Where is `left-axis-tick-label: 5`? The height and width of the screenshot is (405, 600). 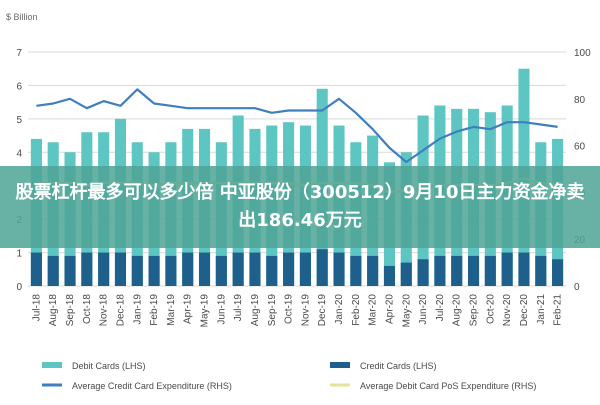
left-axis-tick-label: 5 is located at coordinates (19, 120).